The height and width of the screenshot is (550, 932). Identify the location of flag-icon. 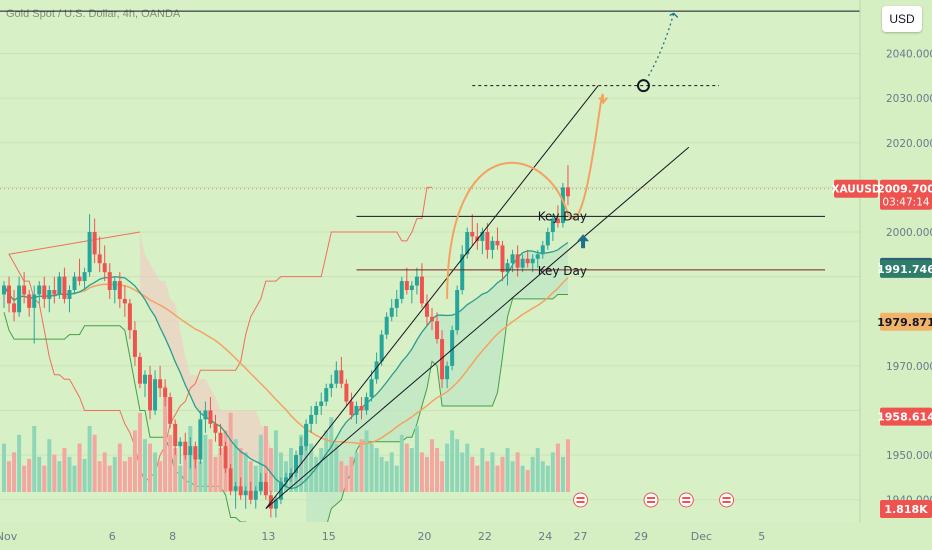
(651, 500).